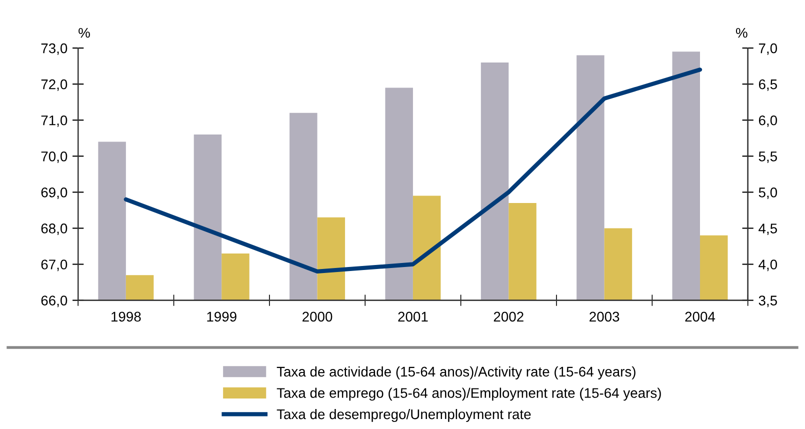 The height and width of the screenshot is (429, 805). Describe the element at coordinates (768, 49) in the screenshot. I see `y2-tick-label: 7,0` at that location.